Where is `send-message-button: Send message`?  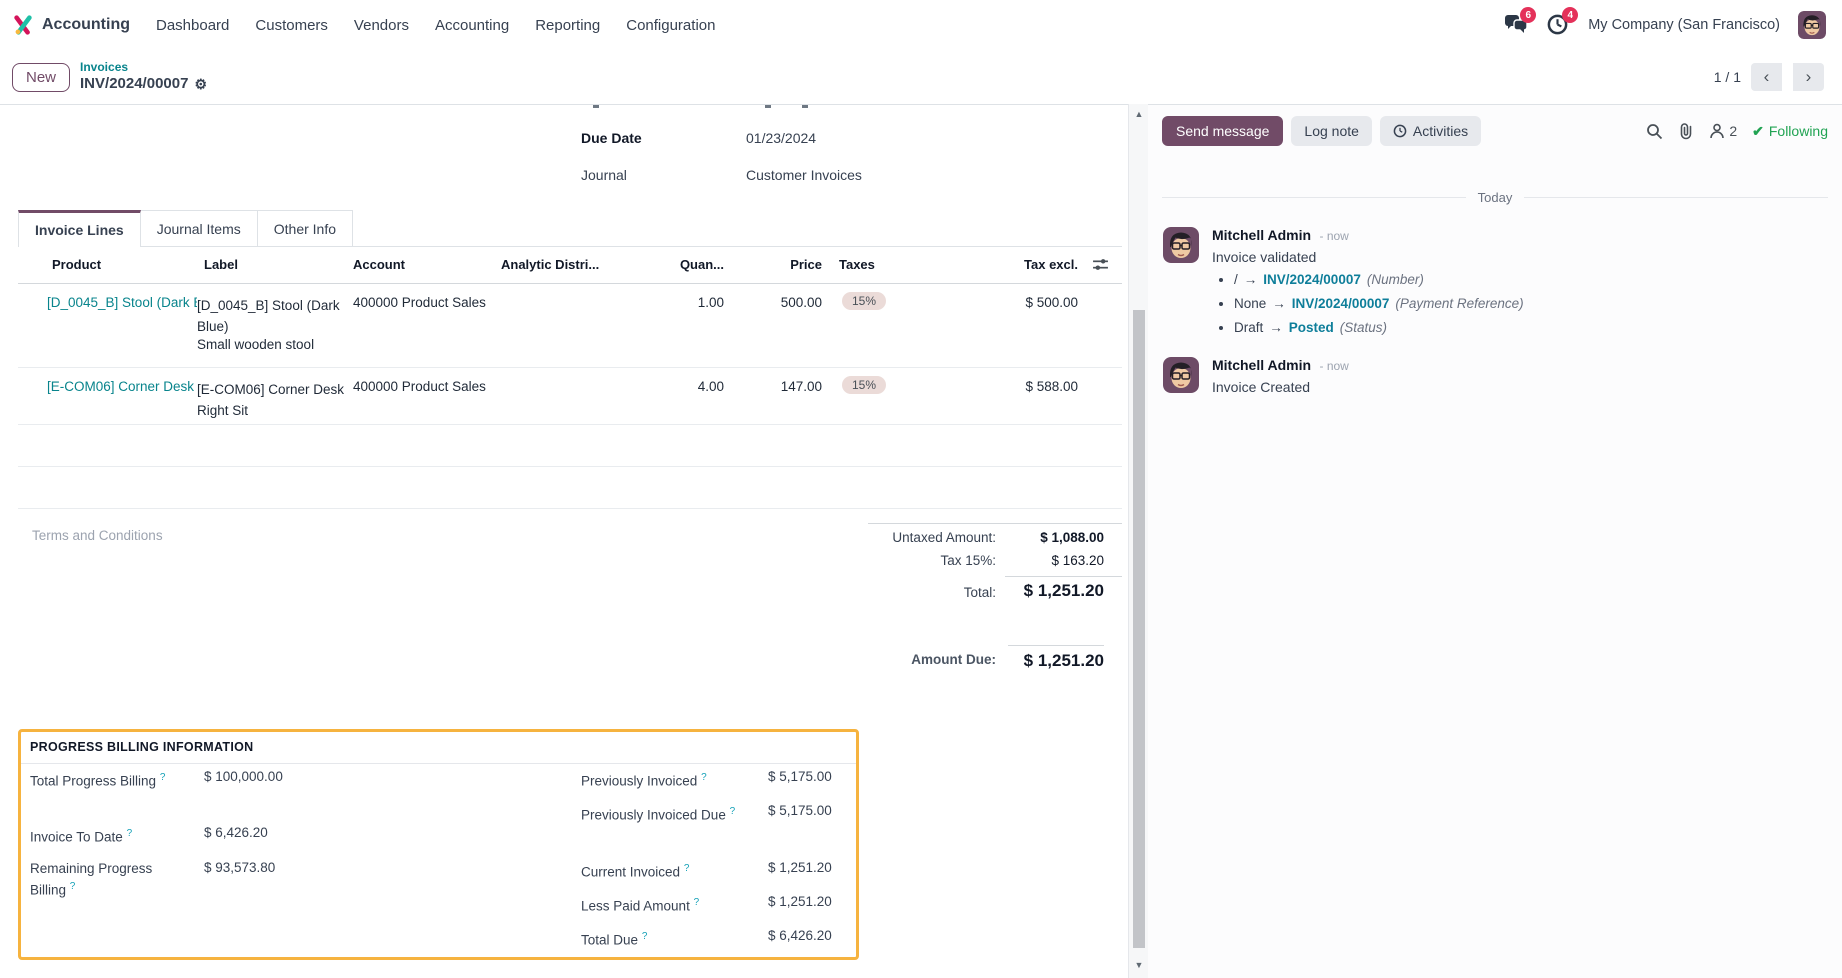 send-message-button: Send message is located at coordinates (1223, 131).